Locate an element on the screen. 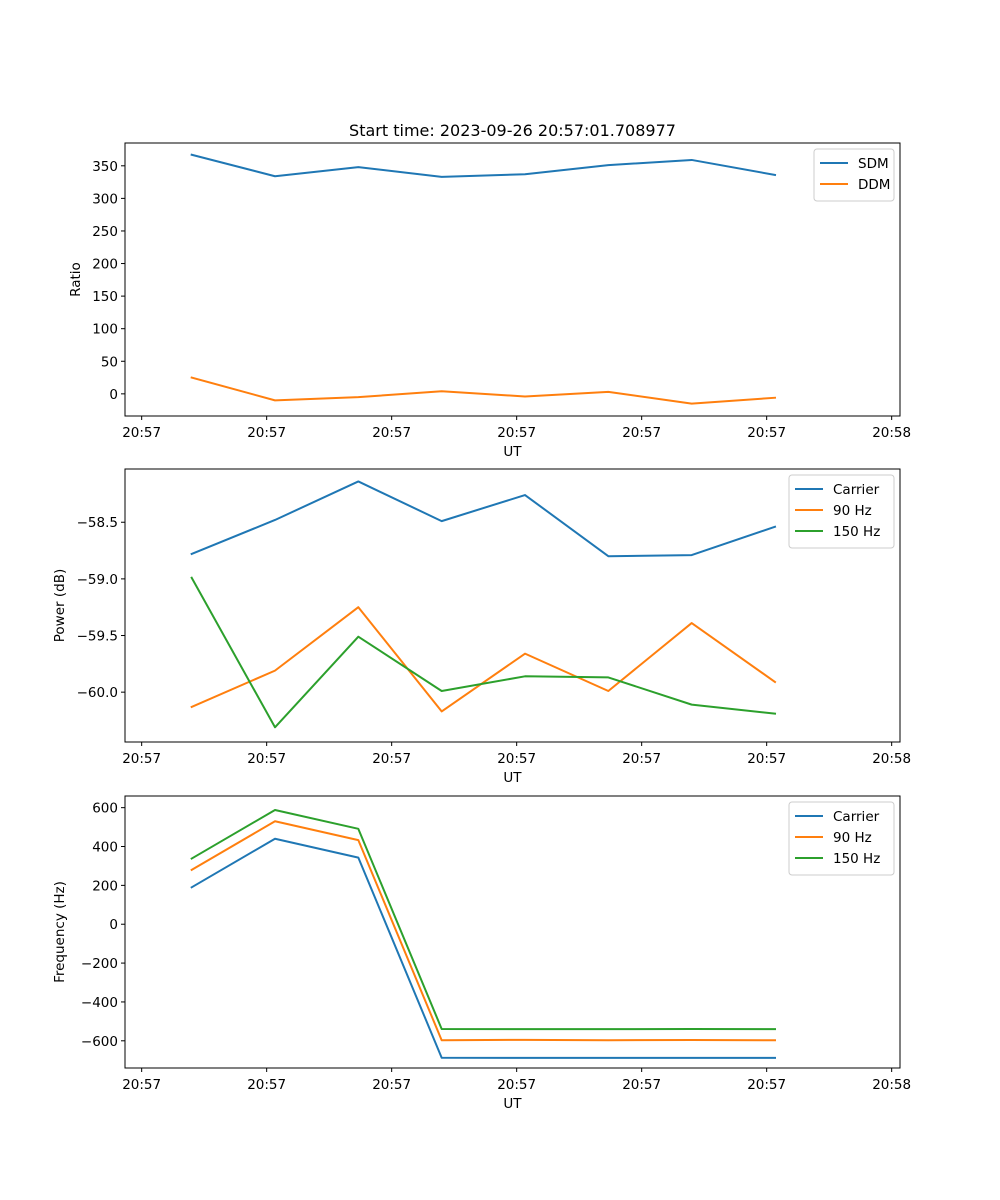 The height and width of the screenshot is (1200, 1000). legend-label: SDM is located at coordinates (873, 164).